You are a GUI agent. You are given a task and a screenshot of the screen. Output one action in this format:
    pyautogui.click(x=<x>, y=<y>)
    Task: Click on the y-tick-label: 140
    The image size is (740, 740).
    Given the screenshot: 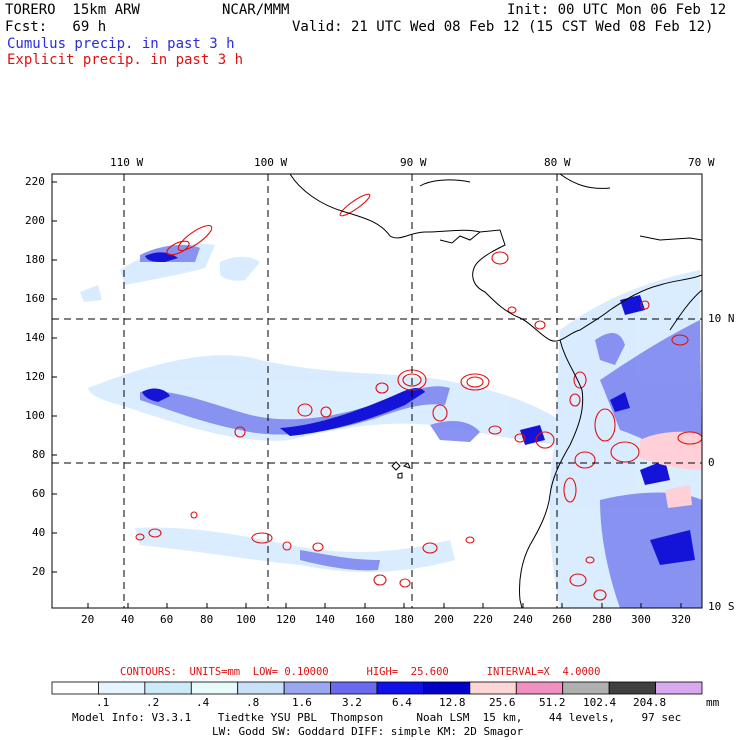 What is the action you would take?
    pyautogui.click(x=35, y=337)
    